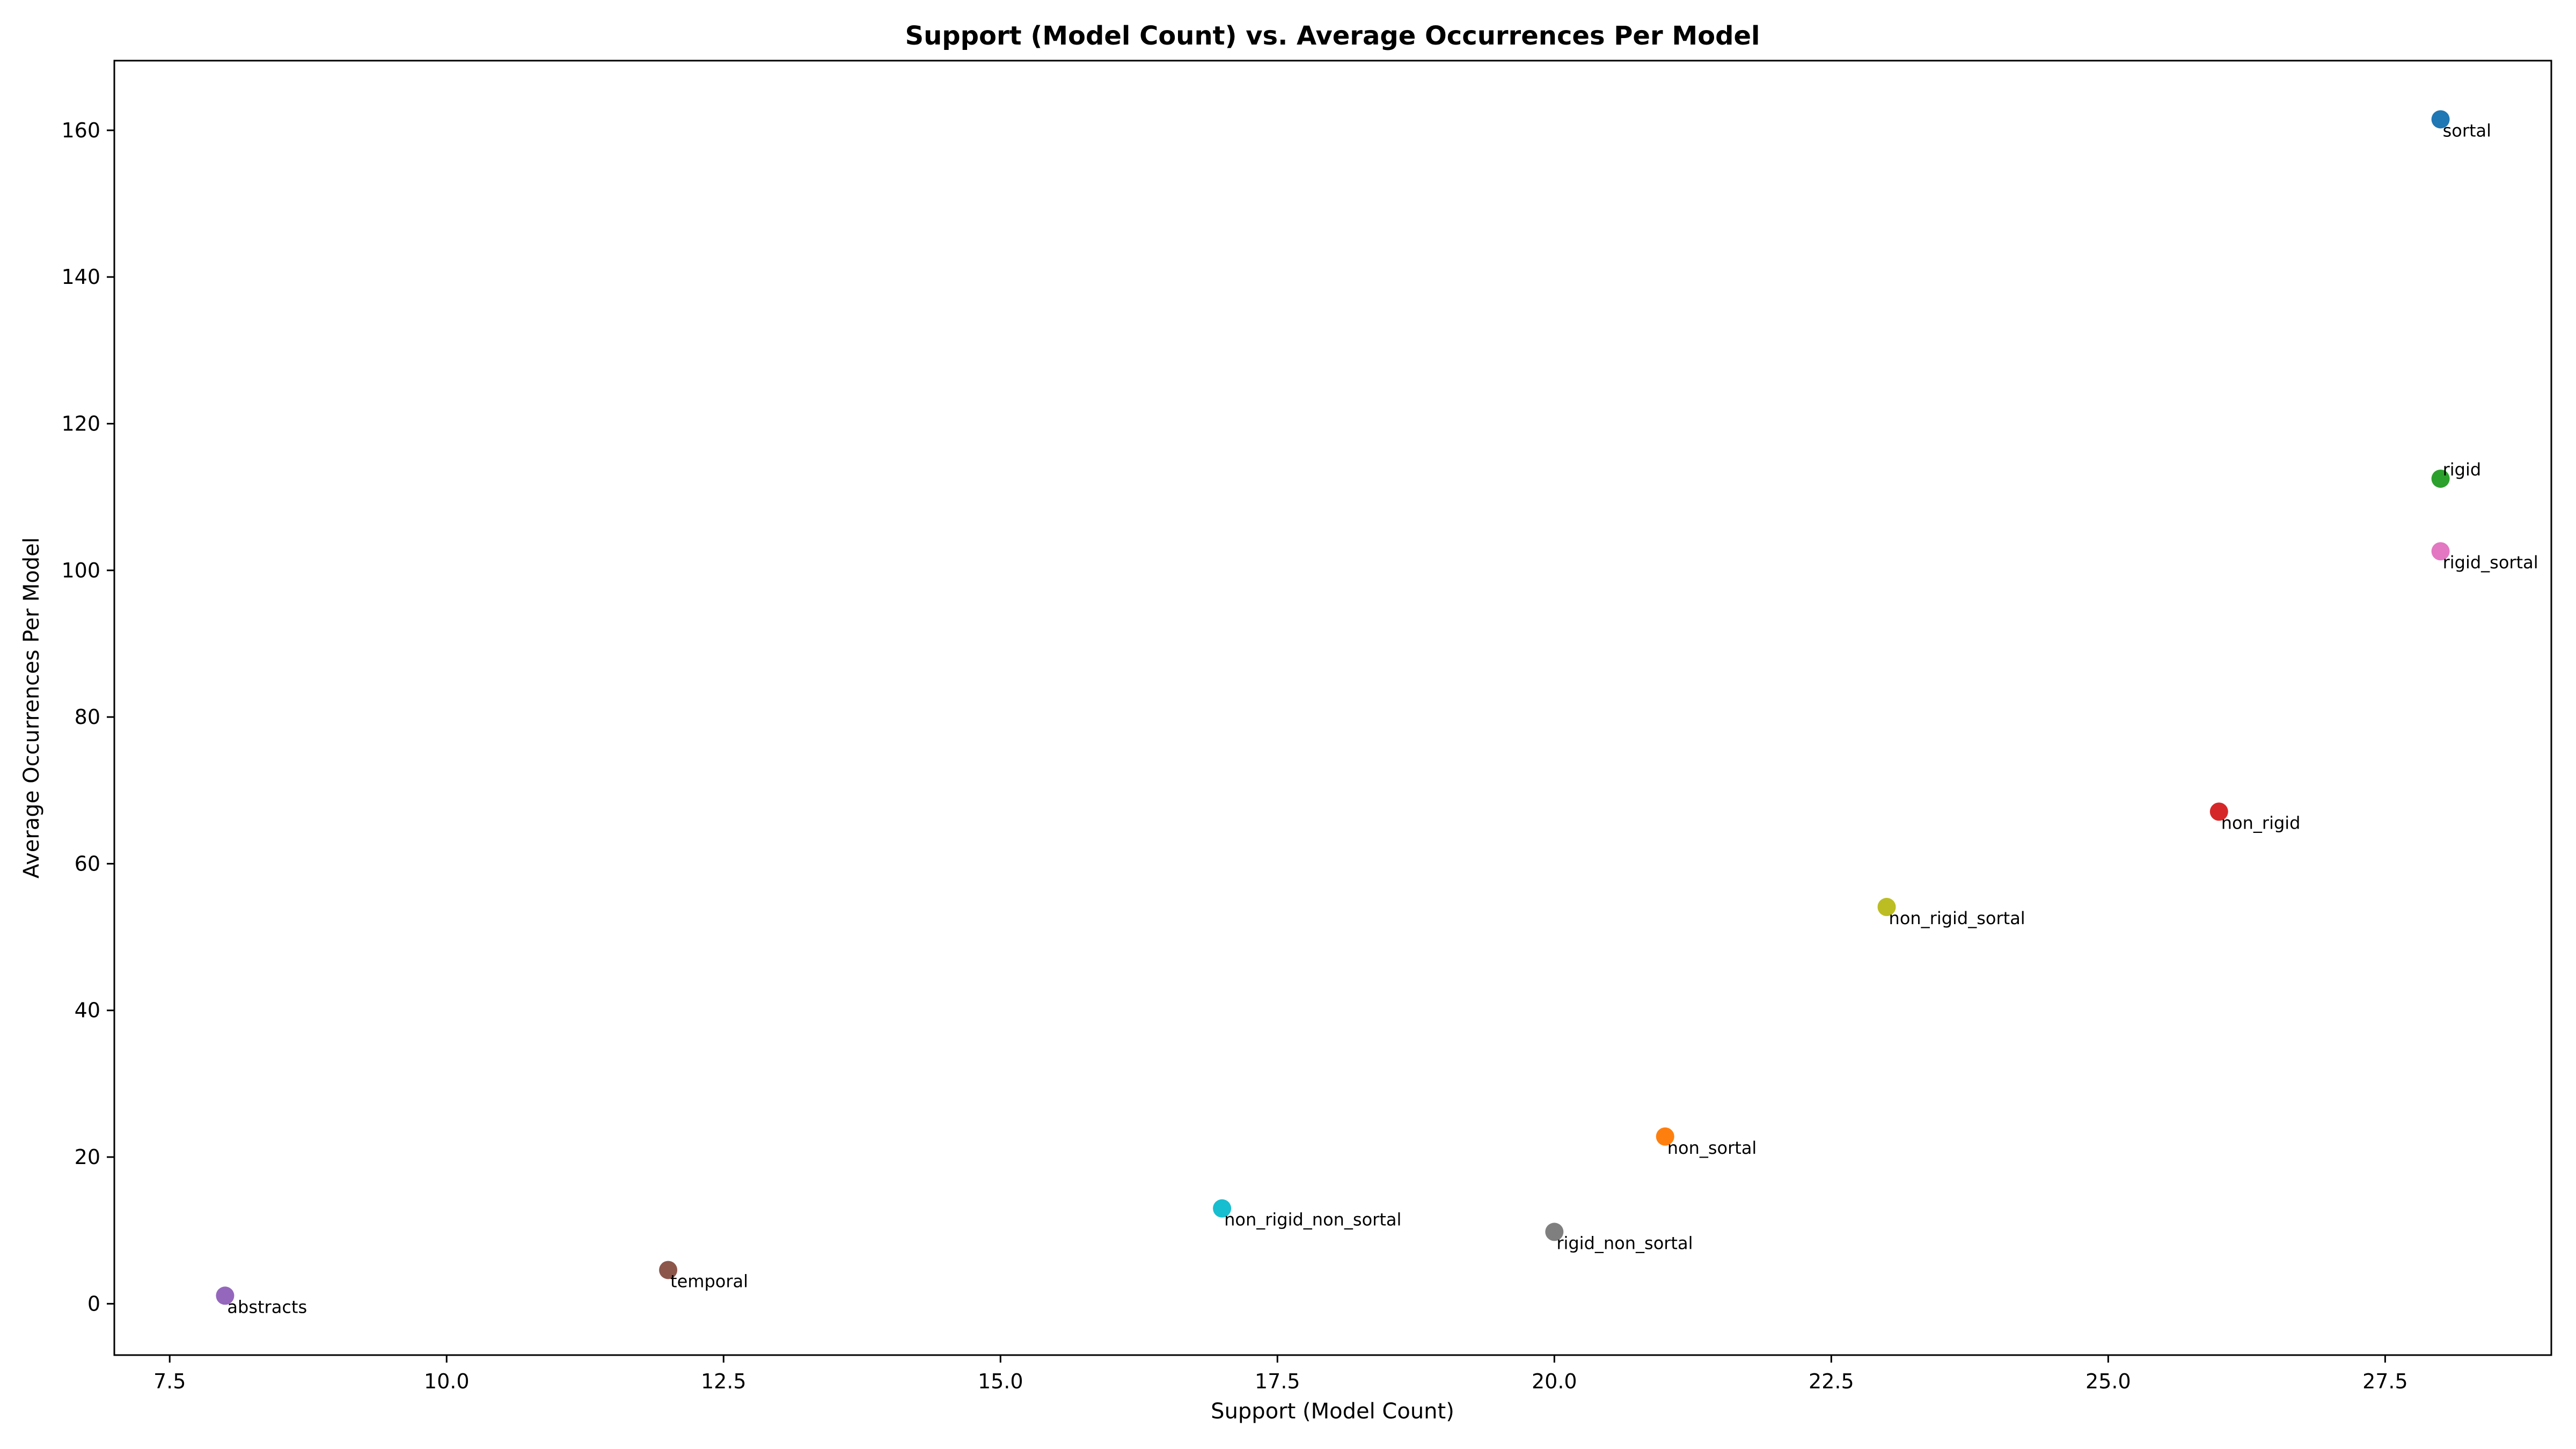 The height and width of the screenshot is (1449, 2576). I want to click on x-tick-label: 22.5, so click(1831, 1381).